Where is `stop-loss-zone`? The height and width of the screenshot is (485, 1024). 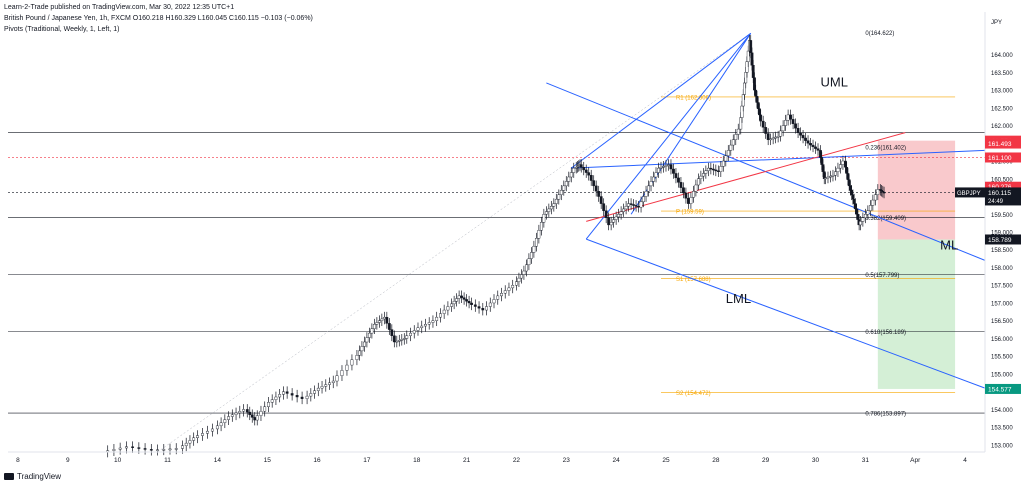 stop-loss-zone is located at coordinates (916, 190).